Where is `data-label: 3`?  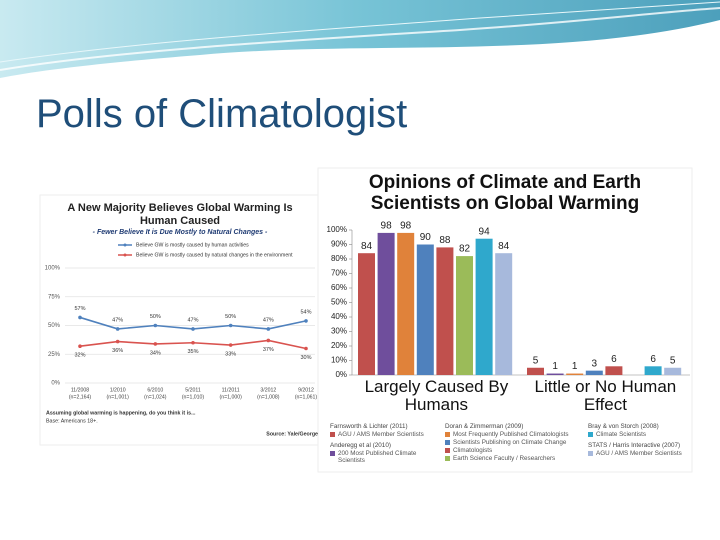
data-label: 3 is located at coordinates (595, 363).